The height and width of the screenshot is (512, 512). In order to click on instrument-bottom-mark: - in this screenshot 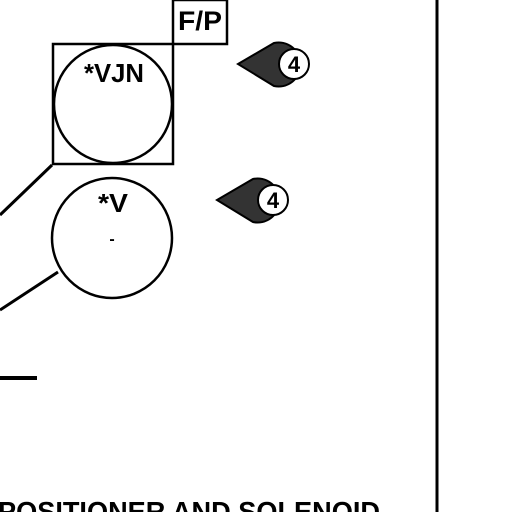, I will do `click(111, 239)`.